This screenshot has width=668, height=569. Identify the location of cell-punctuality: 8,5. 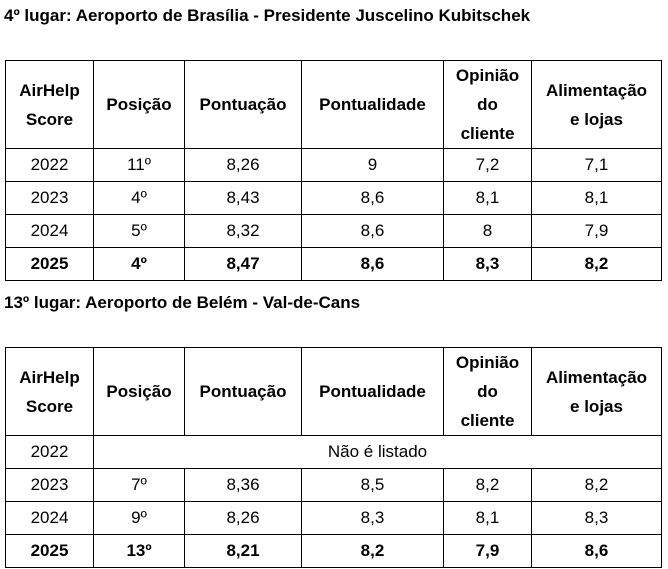
(372, 485).